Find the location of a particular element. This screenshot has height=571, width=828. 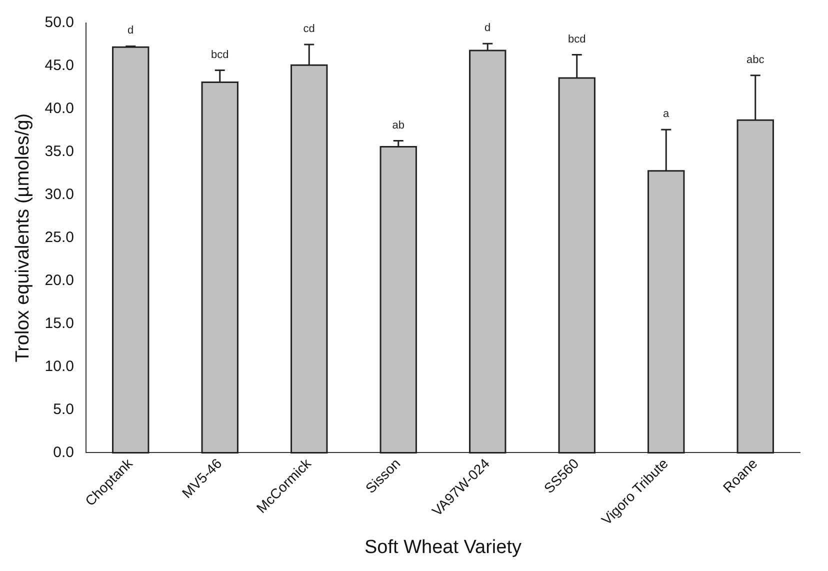

y-tick-label: 45.0 is located at coordinates (59, 65).